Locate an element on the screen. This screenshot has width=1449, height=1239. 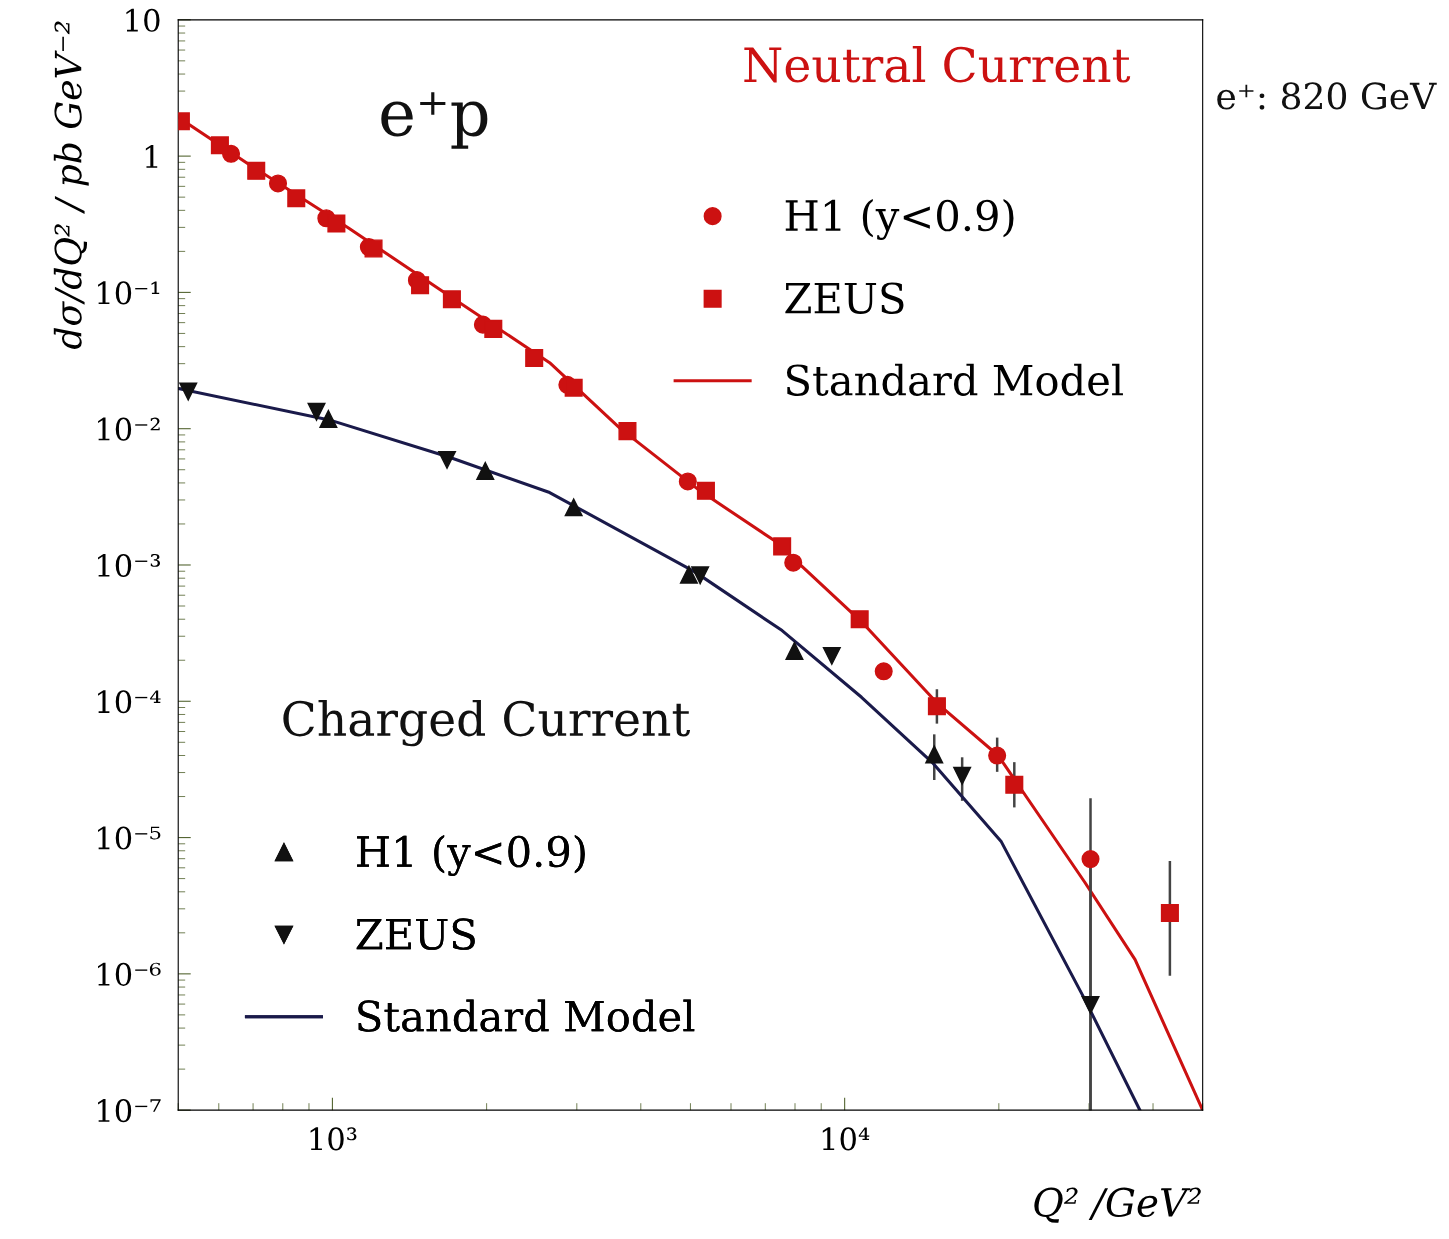
x-tick-label: 10³ is located at coordinates (333, 1139).